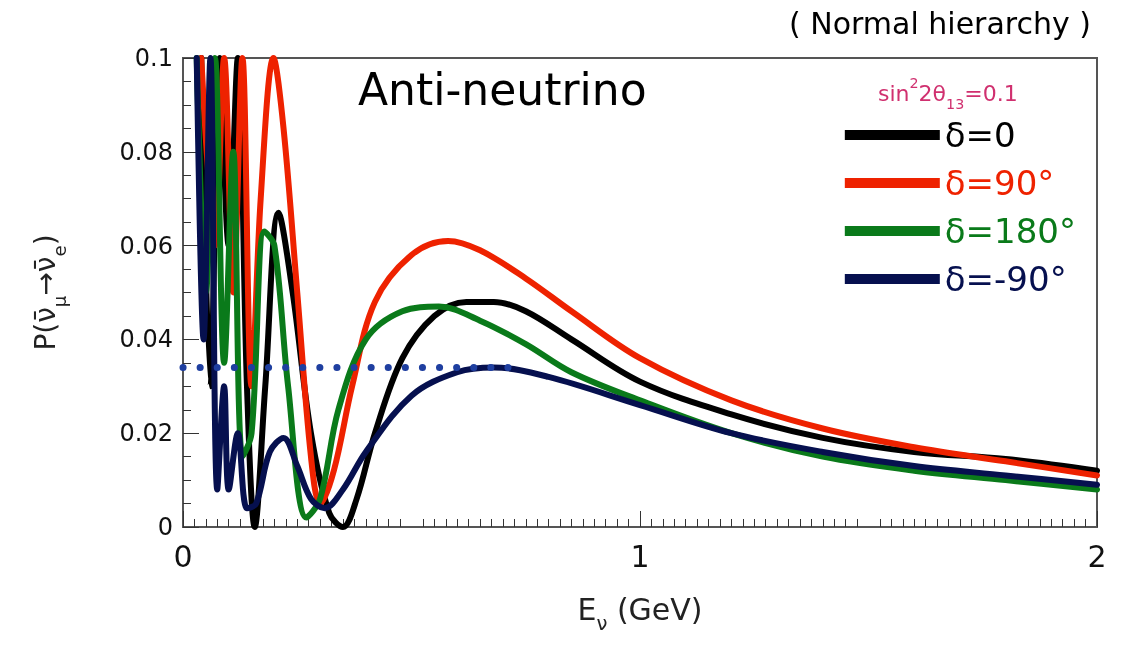 This screenshot has height=665, width=1129. Describe the element at coordinates (146, 245) in the screenshot. I see `y-tick-label: 0.06` at that location.